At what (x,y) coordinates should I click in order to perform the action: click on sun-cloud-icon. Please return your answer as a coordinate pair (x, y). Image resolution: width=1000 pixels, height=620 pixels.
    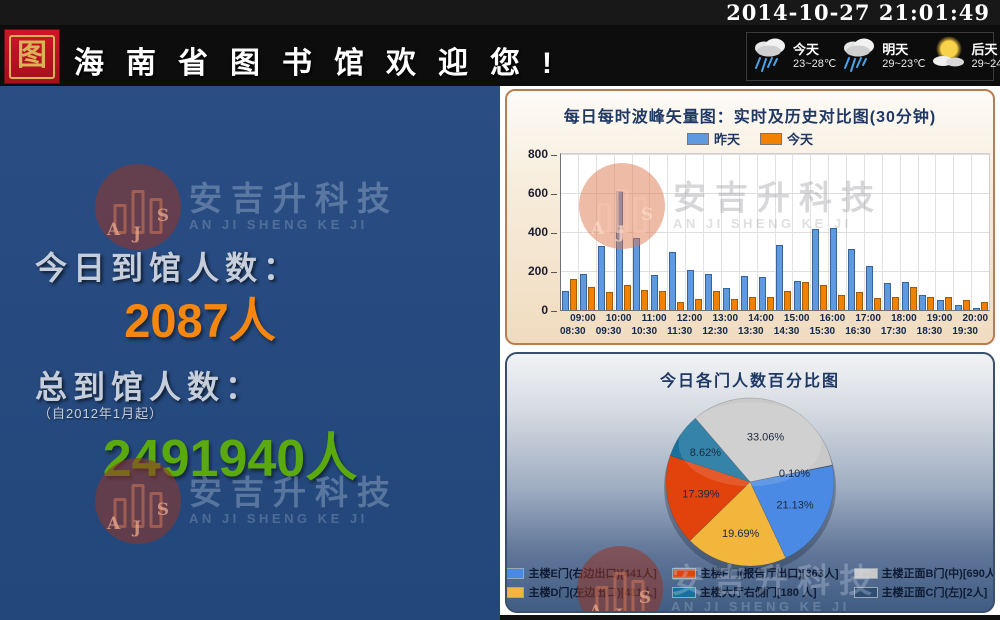
    Looking at the image, I should click on (949, 56).